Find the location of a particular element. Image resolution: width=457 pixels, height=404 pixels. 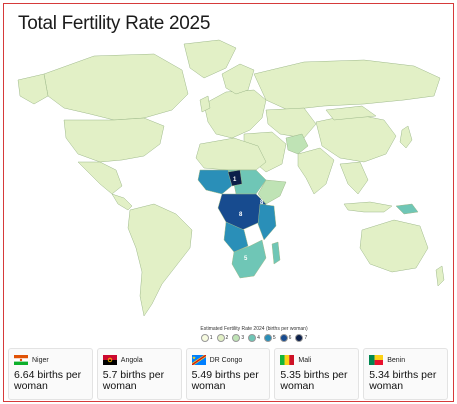

legend-label-3: 3 is located at coordinates (243, 338).